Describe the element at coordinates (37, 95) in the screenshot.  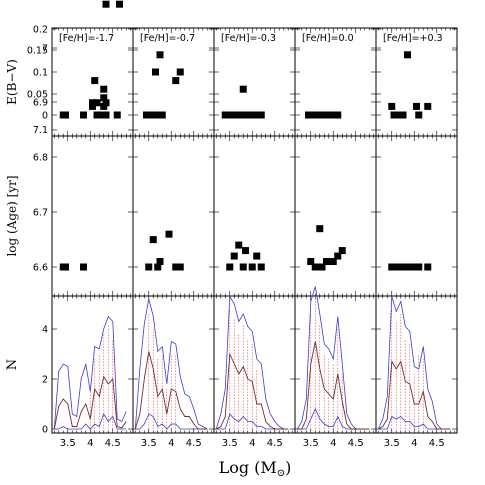
I see `y-tick-label: 0.05` at that location.